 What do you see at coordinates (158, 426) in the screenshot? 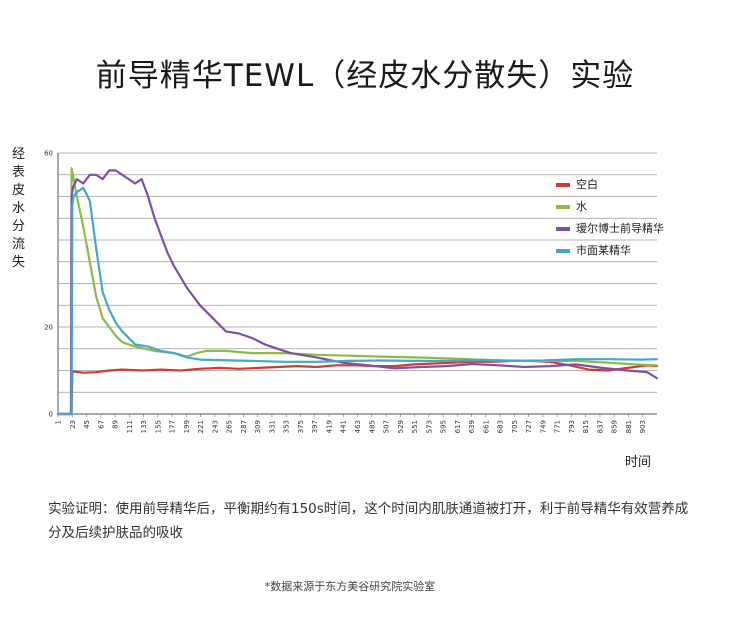
I see `x-tick-label: 155` at bounding box center [158, 426].